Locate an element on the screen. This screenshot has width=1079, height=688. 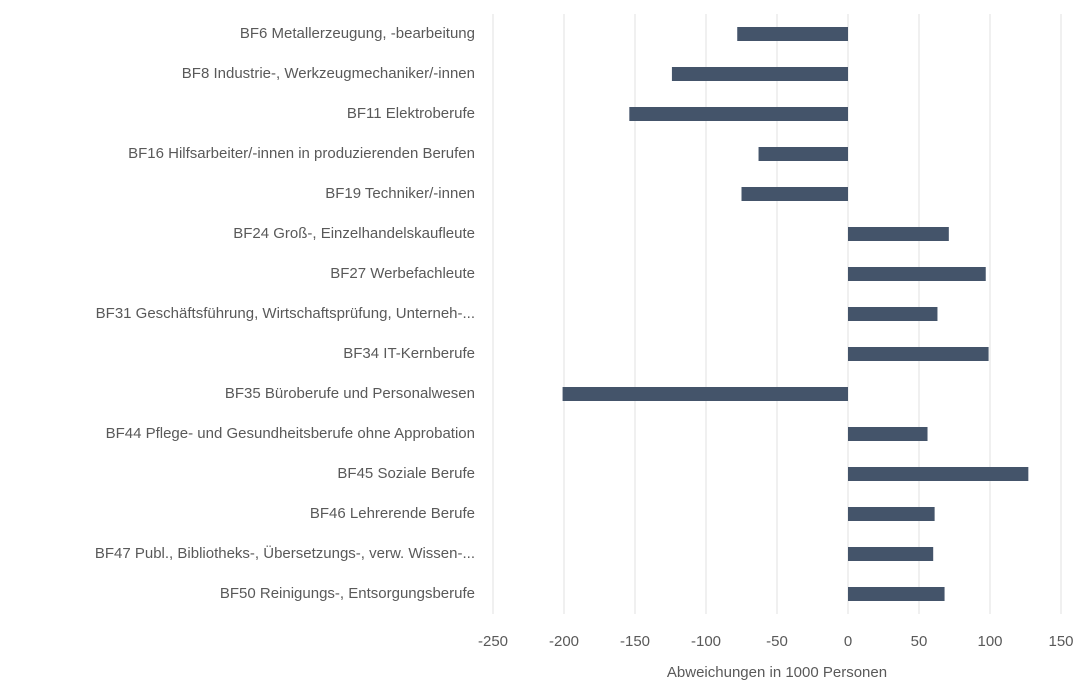
x-tick-label: 50 is located at coordinates (919, 641).